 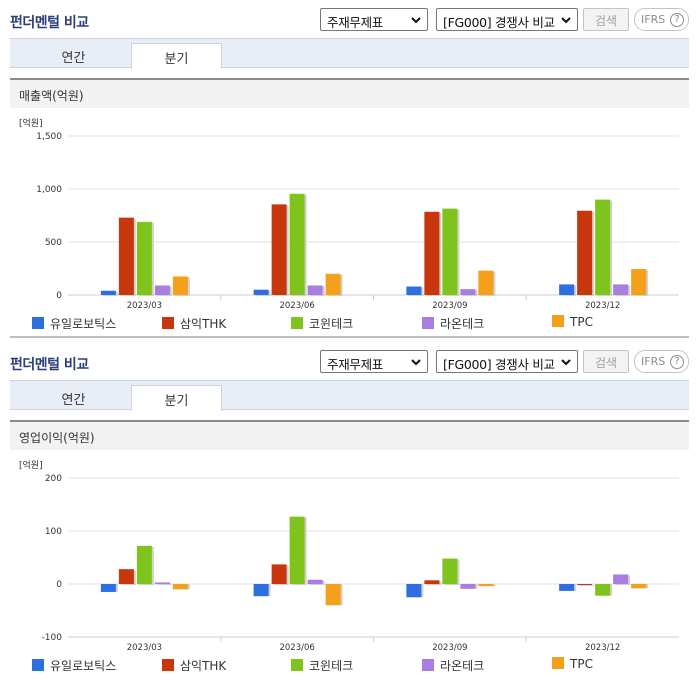 I want to click on y-tick-label: 0, so click(x=59, y=585).